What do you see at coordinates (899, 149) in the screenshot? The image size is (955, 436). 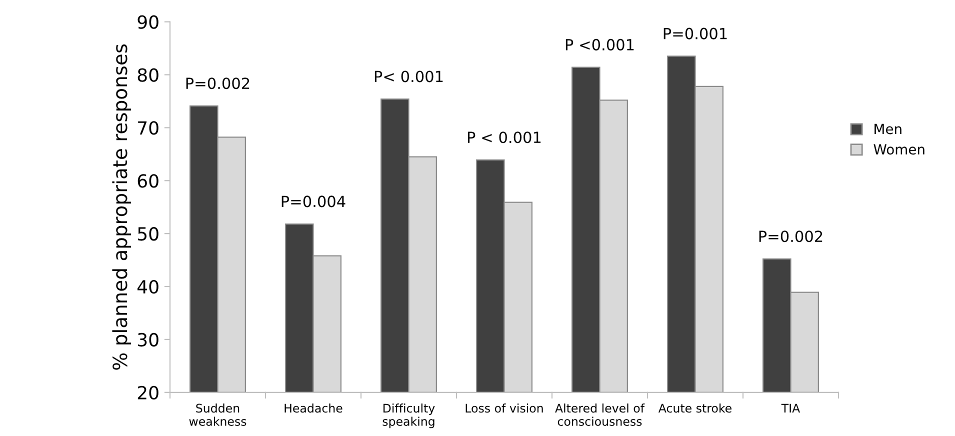 I see `legend-label: Women` at bounding box center [899, 149].